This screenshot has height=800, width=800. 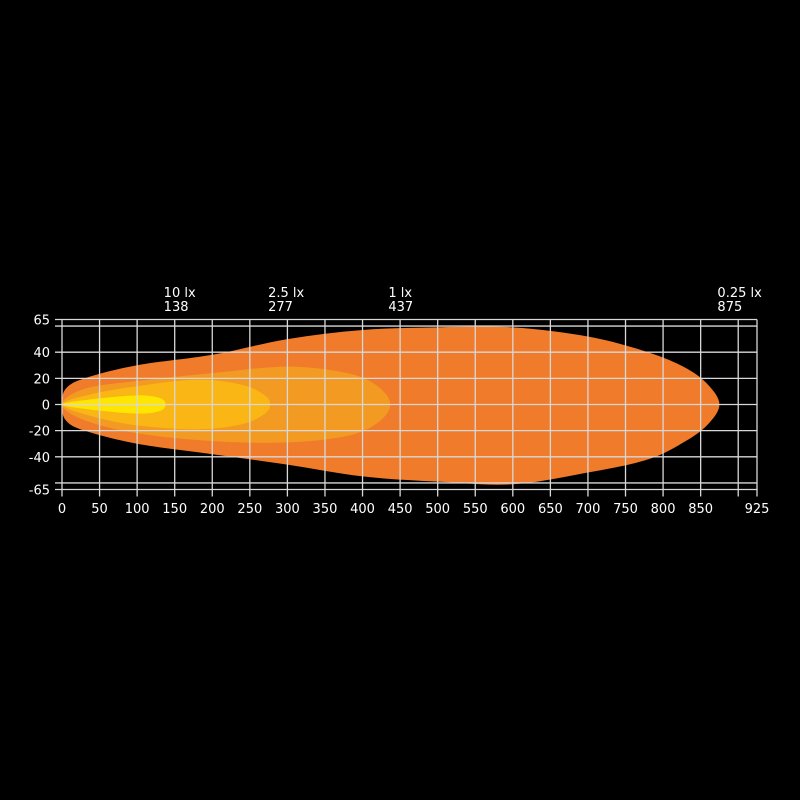 What do you see at coordinates (62, 509) in the screenshot?
I see `x-tick-label: 0` at bounding box center [62, 509].